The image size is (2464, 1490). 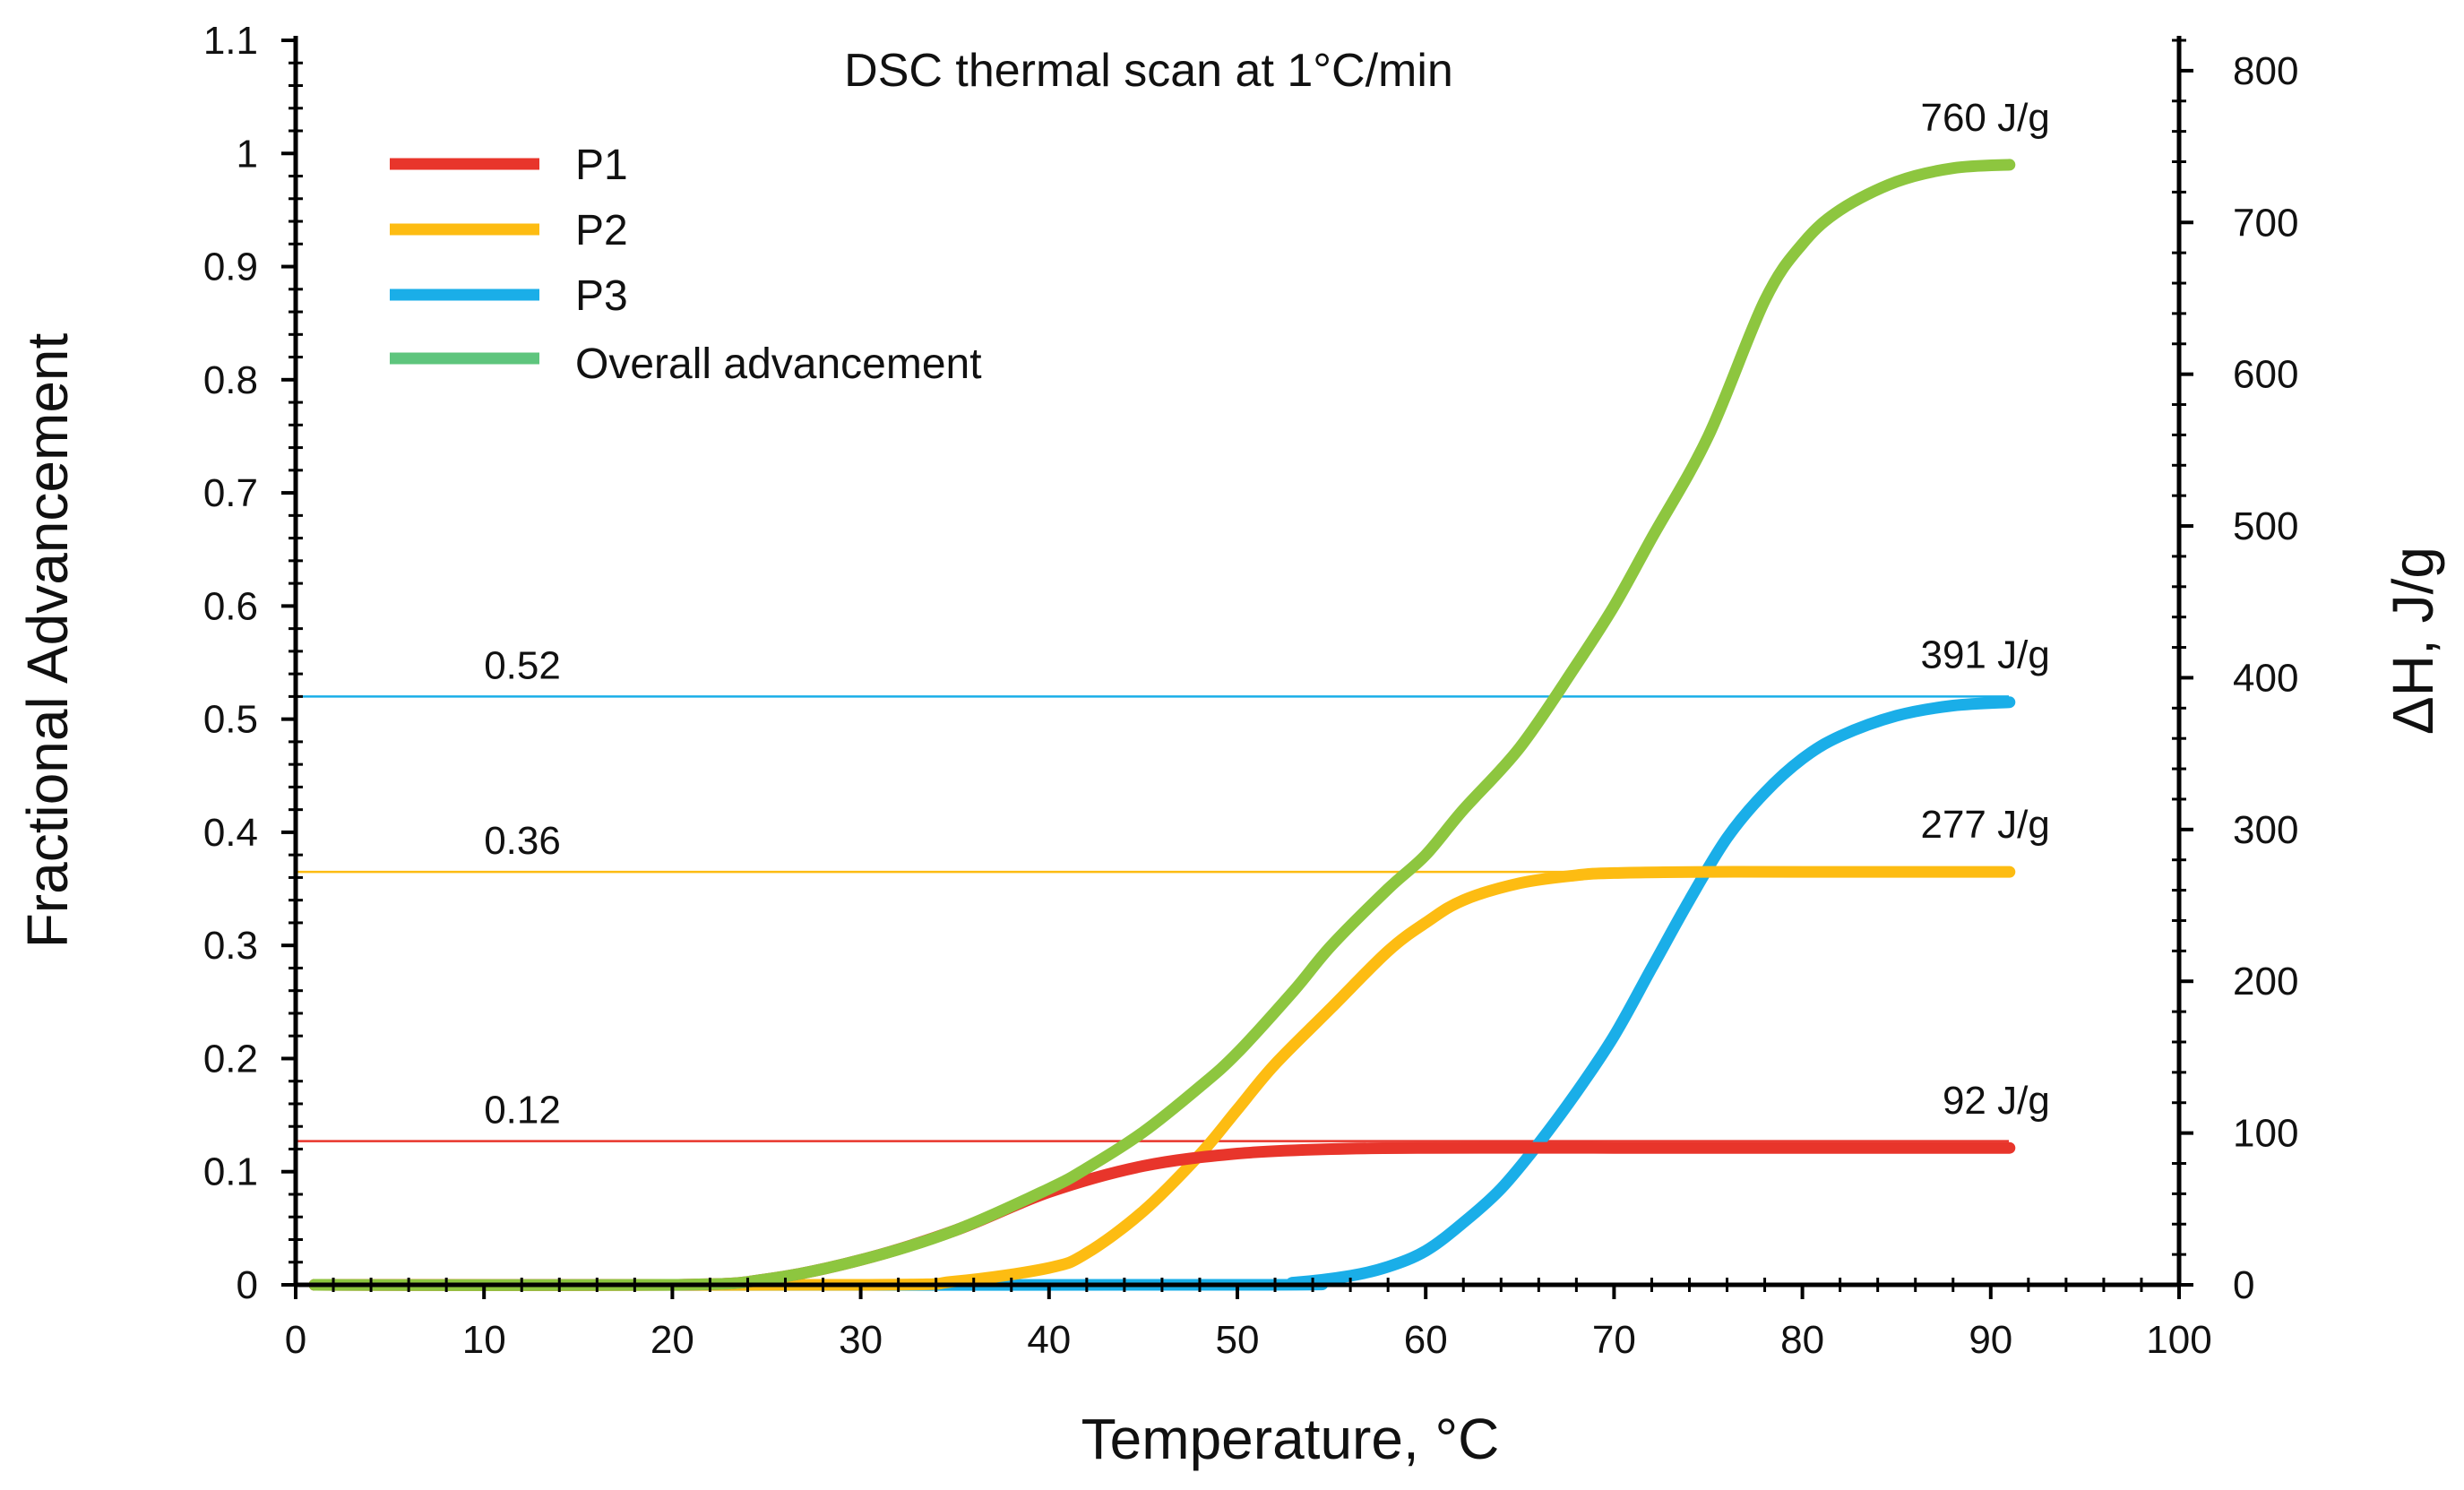 What do you see at coordinates (2265, 526) in the screenshot?
I see `y2-tick-label: 500` at bounding box center [2265, 526].